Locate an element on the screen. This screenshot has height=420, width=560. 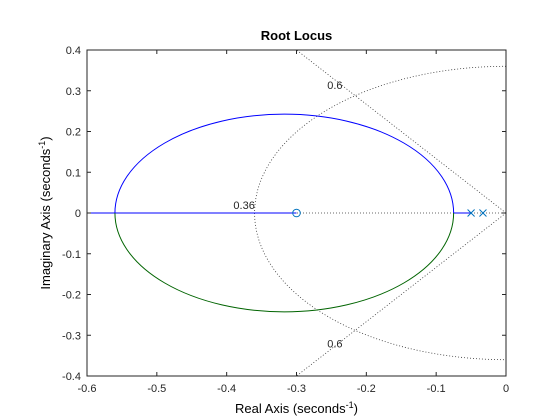
y-tick-label: 0.1 is located at coordinates (73, 173).